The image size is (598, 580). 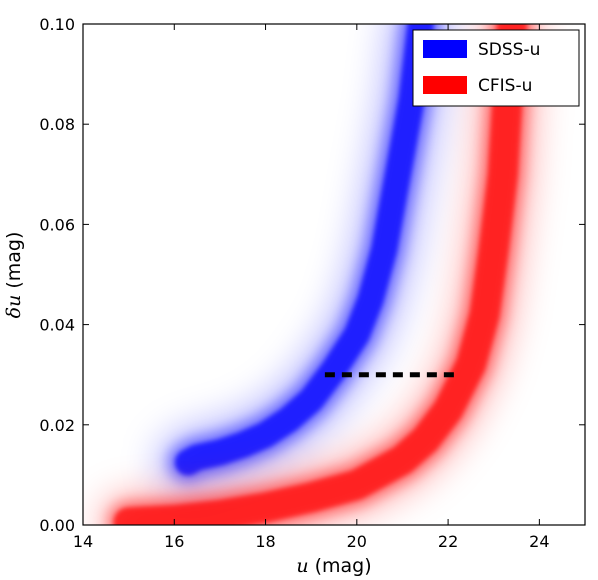 I want to click on y-axis-label-unit: (mag), so click(x=14, y=263).